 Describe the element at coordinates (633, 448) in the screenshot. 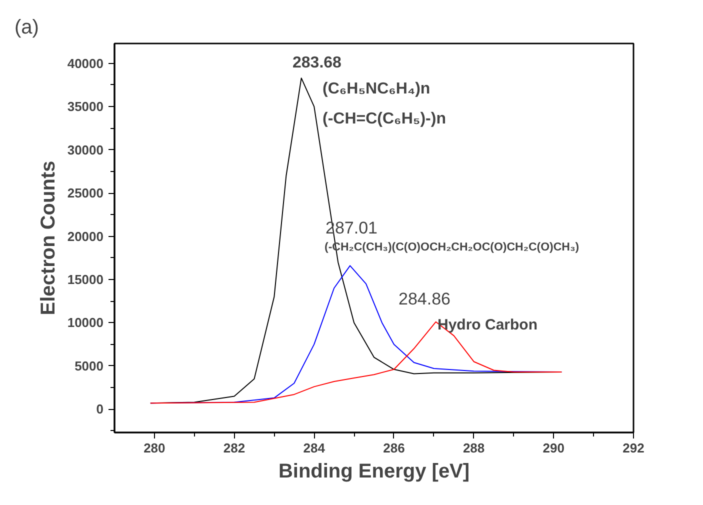

I see `x-tick-label: 292` at that location.